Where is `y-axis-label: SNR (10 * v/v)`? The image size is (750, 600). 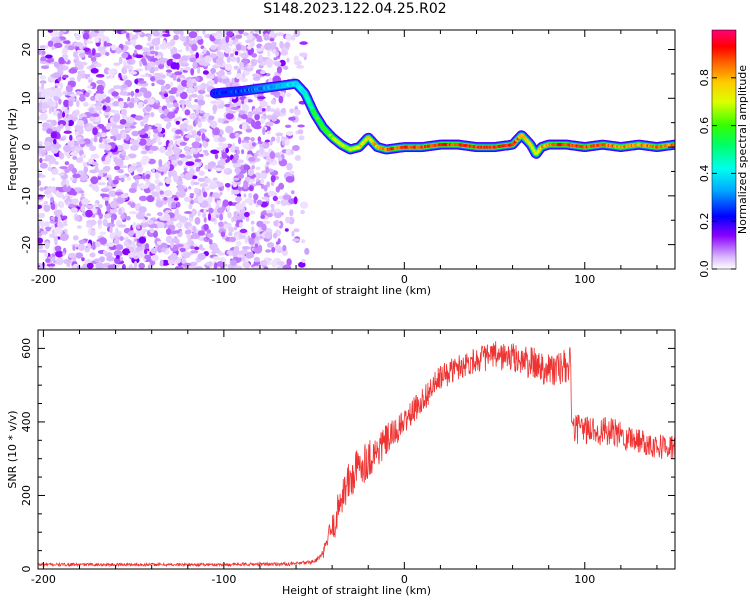
y-axis-label: SNR (10 * v/v) is located at coordinates (12, 449).